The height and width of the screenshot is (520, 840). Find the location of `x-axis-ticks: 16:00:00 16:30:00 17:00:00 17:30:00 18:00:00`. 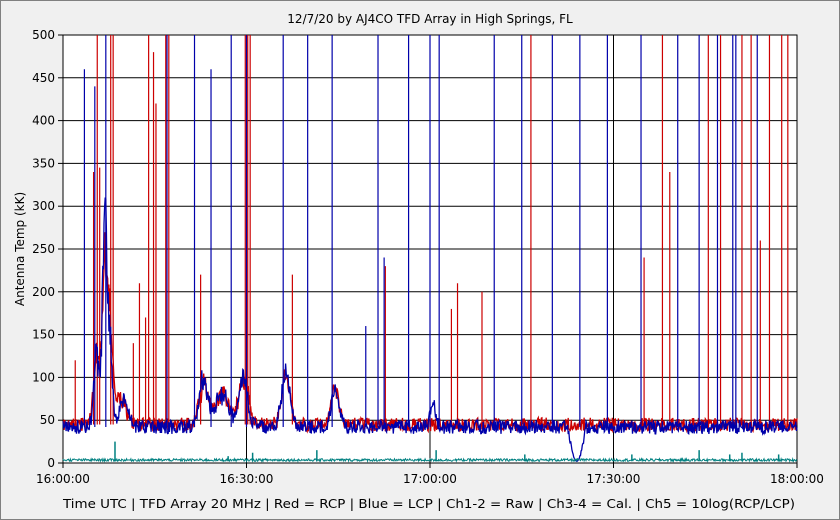

x-axis-ticks: 16:00:00 16:30:00 17:00:00 17:30:00 18:00:00 is located at coordinates (430, 474).